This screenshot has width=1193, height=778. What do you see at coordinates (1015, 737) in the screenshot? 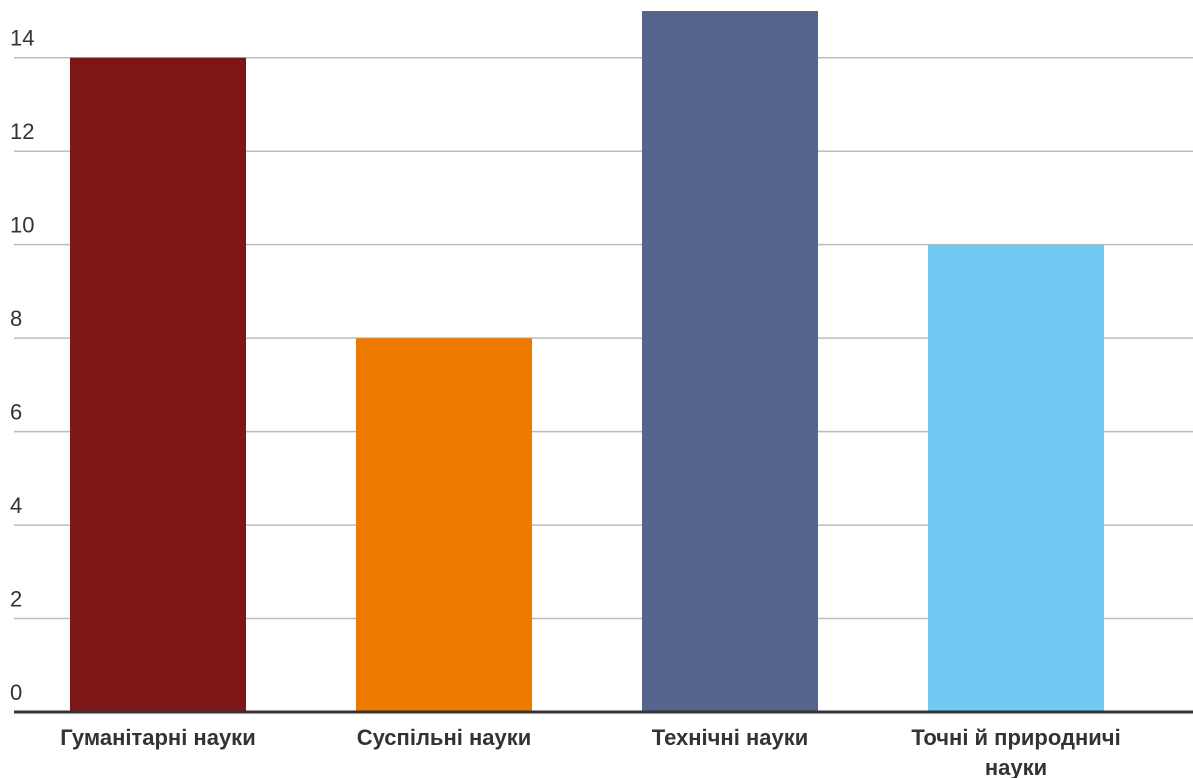
I see `x-category-label: Точні й природничі` at bounding box center [1015, 737].